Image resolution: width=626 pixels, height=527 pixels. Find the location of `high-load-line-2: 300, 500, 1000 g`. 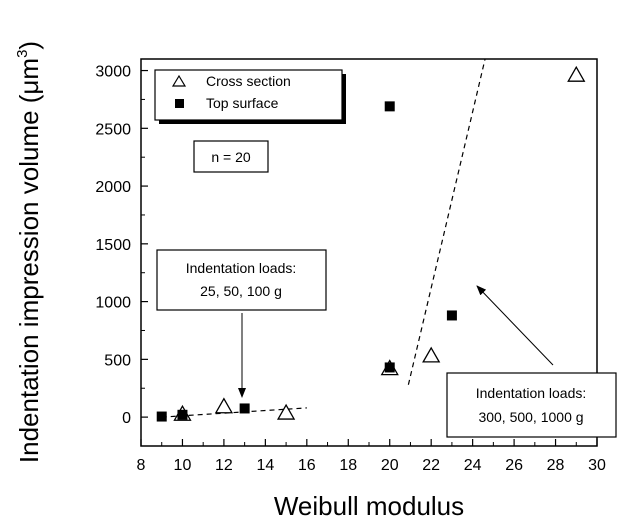

high-load-line-2: 300, 500, 1000 g is located at coordinates (530, 417).